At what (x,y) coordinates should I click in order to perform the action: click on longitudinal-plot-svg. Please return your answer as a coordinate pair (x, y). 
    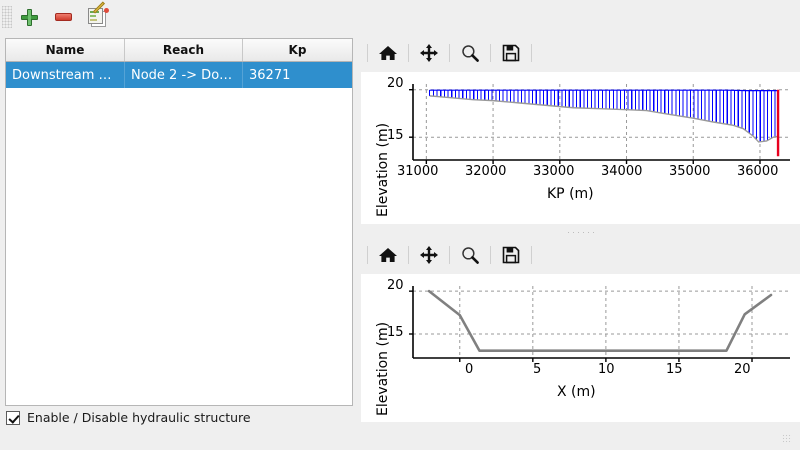
    Looking at the image, I should click on (599, 124).